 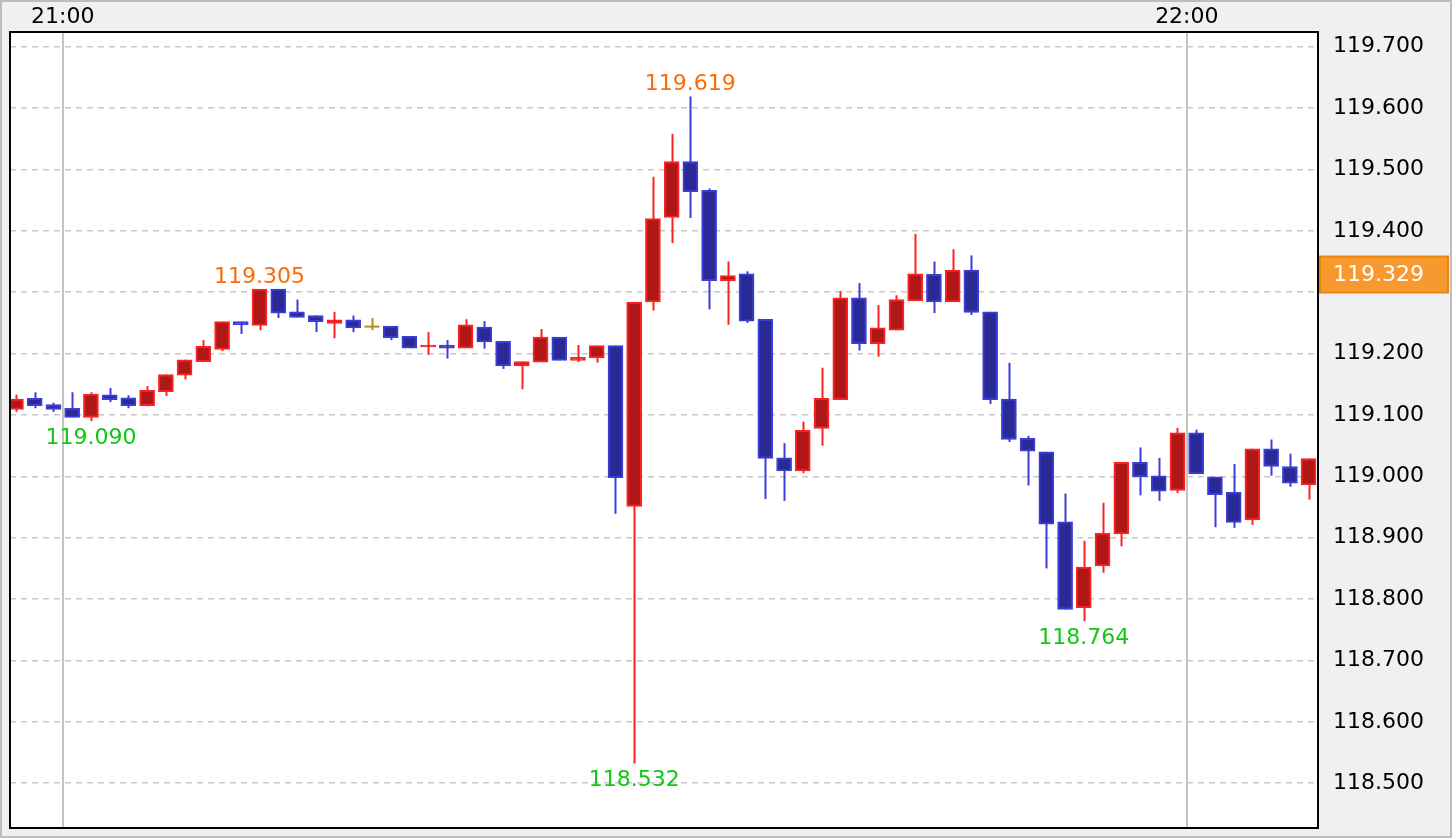 What do you see at coordinates (1187, 15) in the screenshot?
I see `x-tick-label: 22:00` at bounding box center [1187, 15].